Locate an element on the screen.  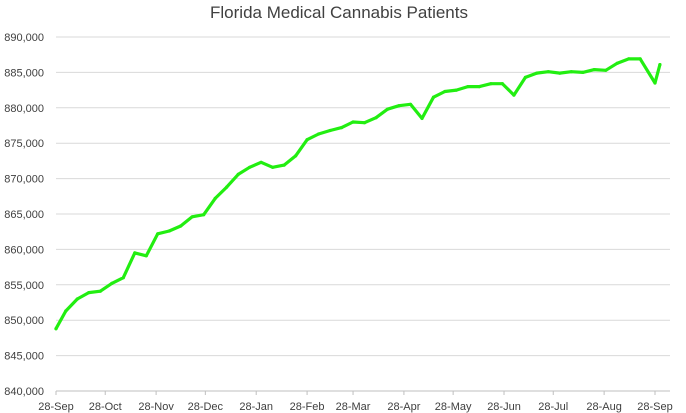
x-tick-label: 28-Aug is located at coordinates (603, 407).